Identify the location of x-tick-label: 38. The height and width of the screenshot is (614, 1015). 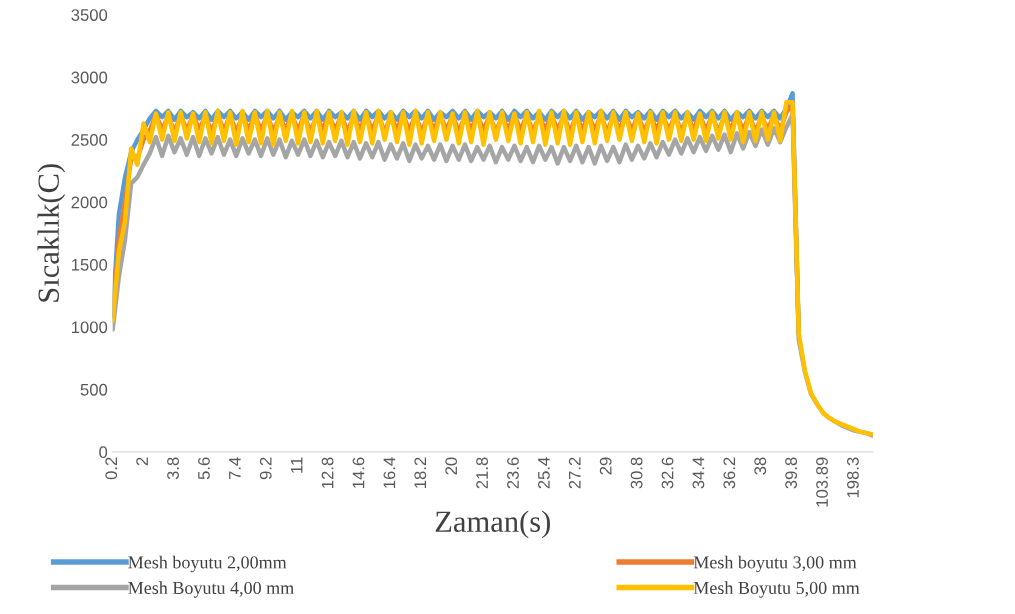
(760, 466).